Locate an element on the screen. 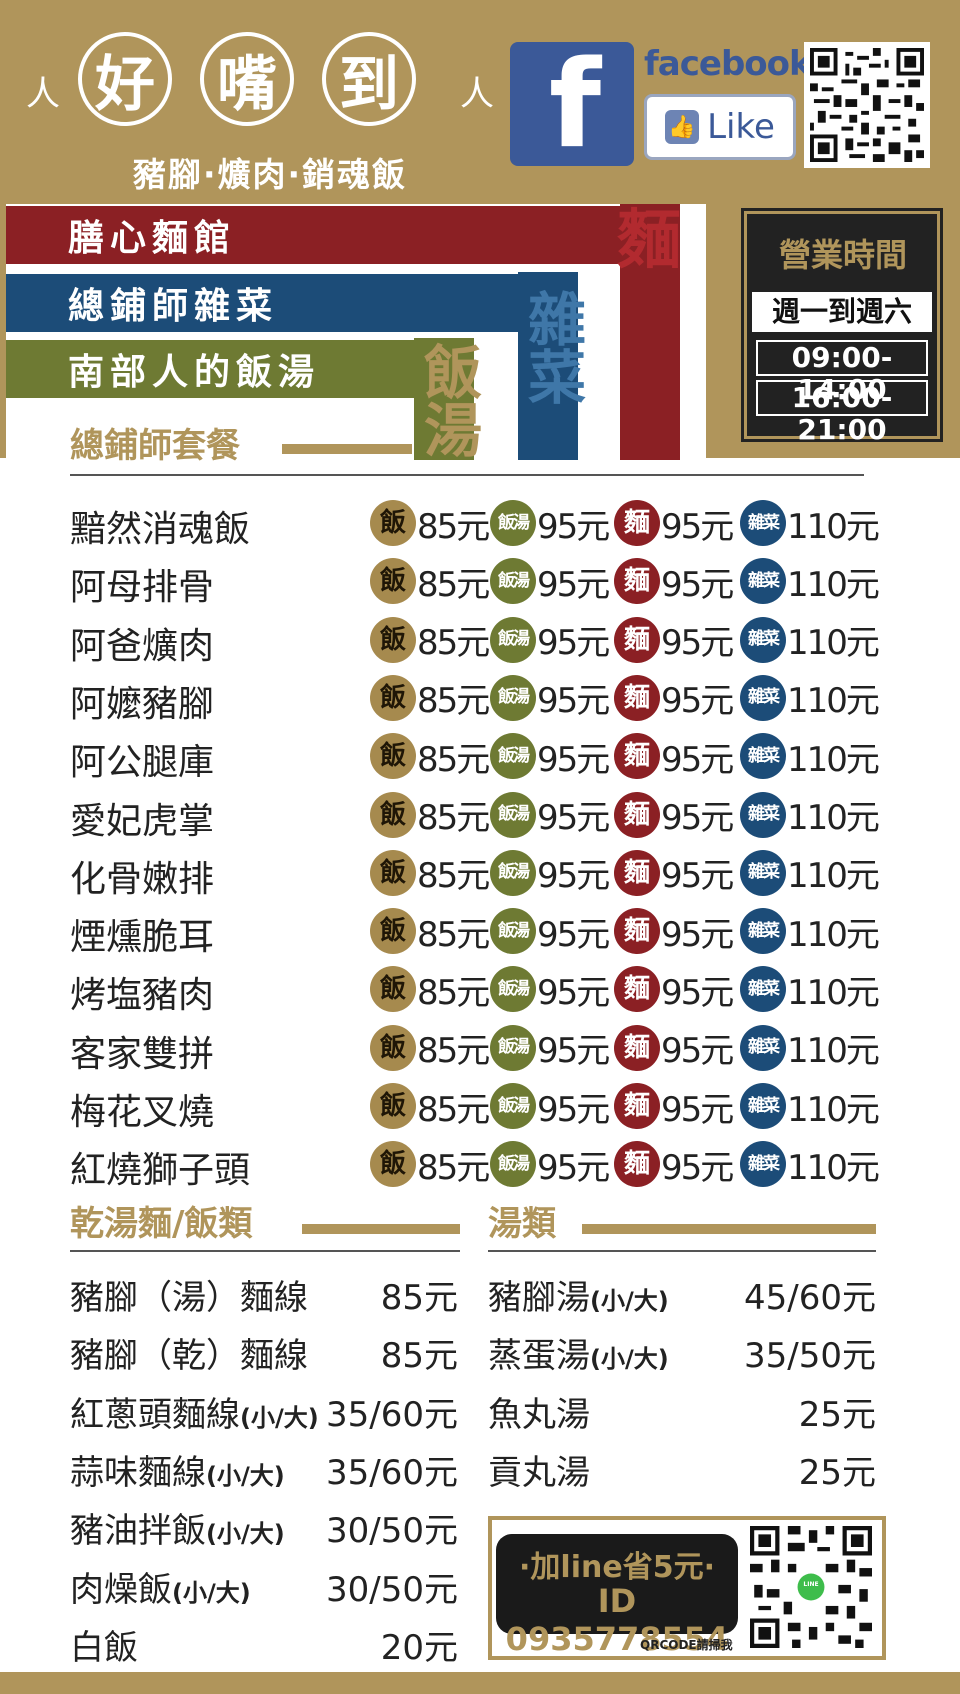 The height and width of the screenshot is (1694, 960). soup-menu-item-price: 45/60元 is located at coordinates (810, 1298).